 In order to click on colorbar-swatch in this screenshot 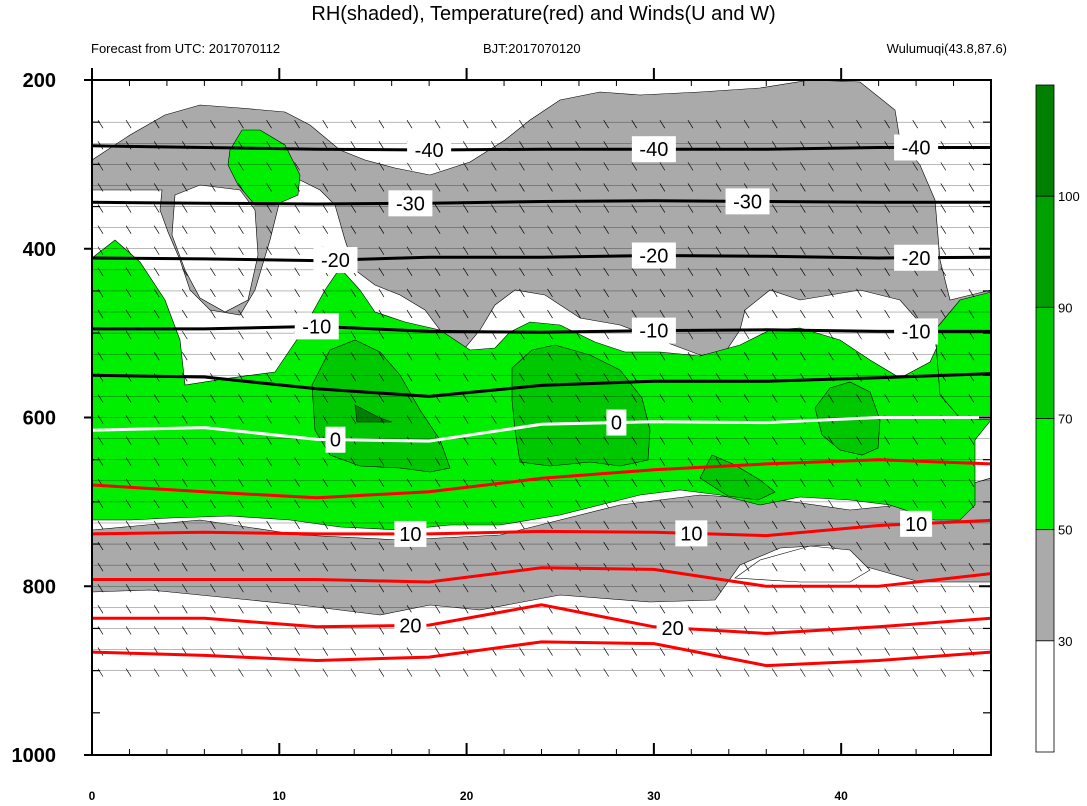, I will do `click(1045, 140)`.